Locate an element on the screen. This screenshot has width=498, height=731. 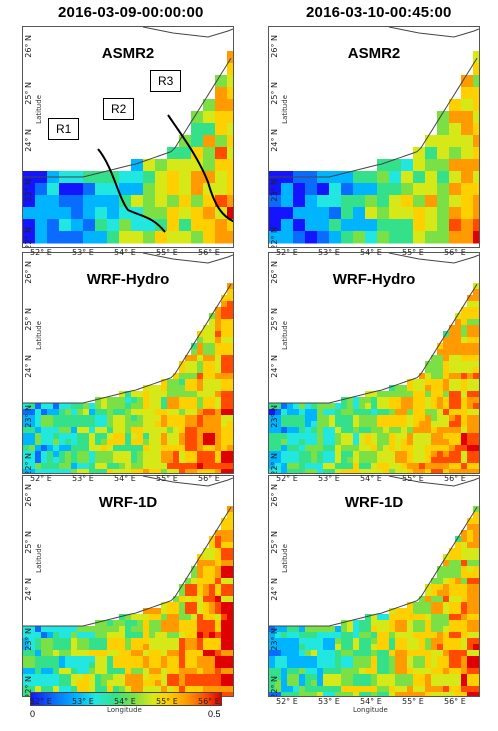
region-label-r2: R2 is located at coordinates (119, 109).